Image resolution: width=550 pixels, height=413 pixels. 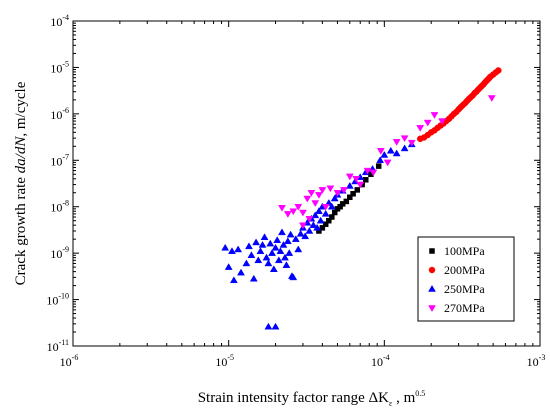 What do you see at coordinates (466, 279) in the screenshot?
I see `legend: 100MPa 200MPa 250MPa 270MPa` at bounding box center [466, 279].